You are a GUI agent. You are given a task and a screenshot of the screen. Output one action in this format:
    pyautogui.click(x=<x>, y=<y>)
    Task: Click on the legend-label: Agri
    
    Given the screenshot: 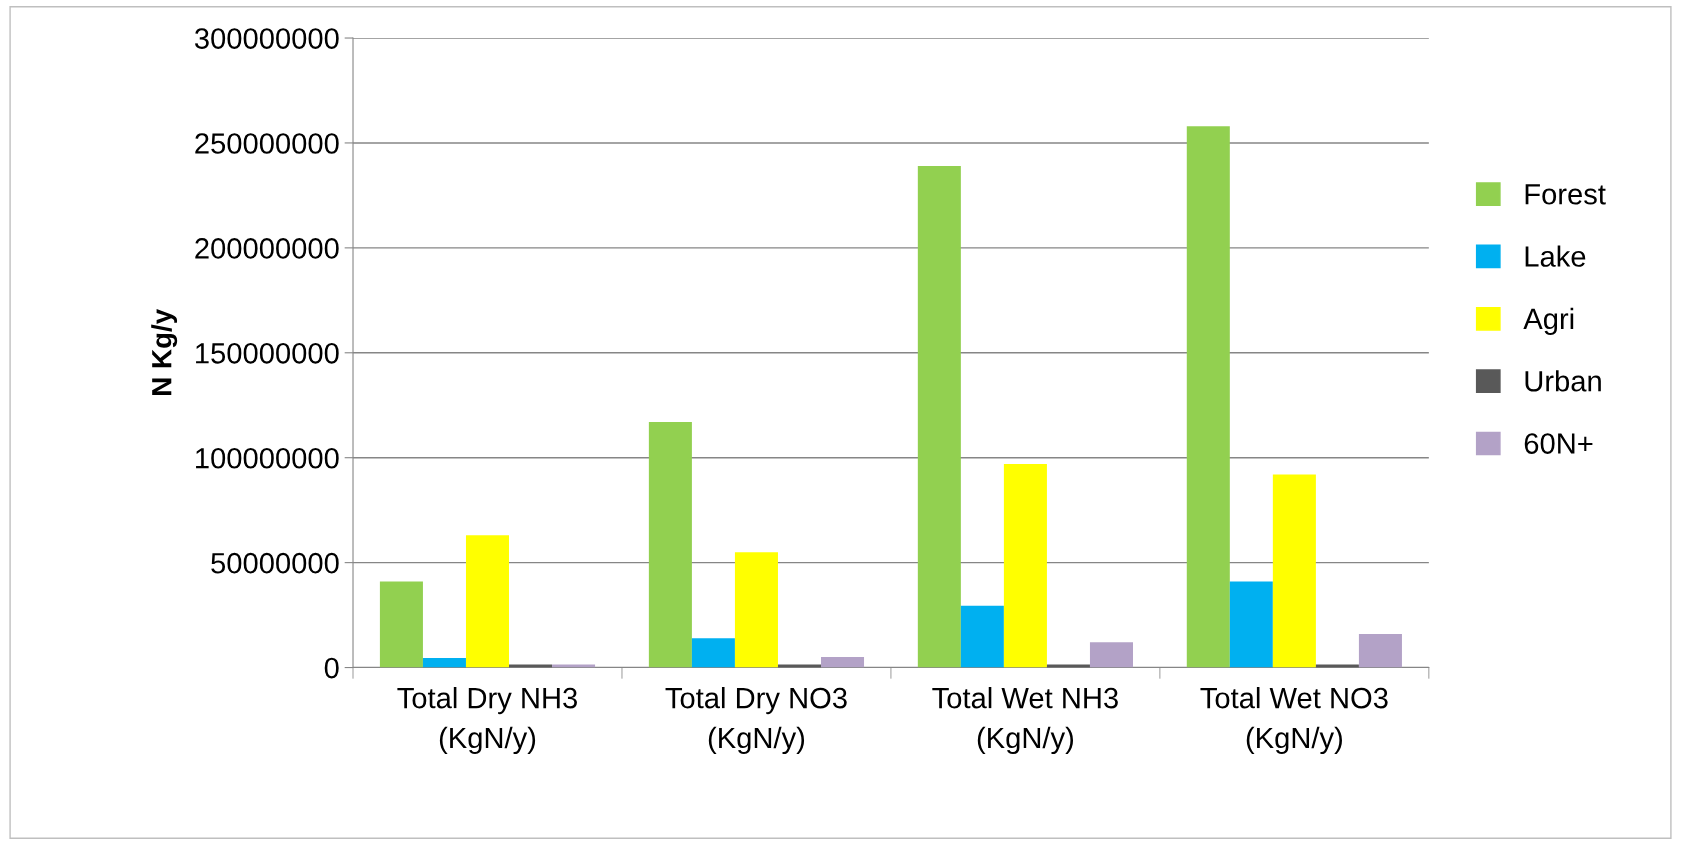 What is the action you would take?
    pyautogui.click(x=1548, y=321)
    